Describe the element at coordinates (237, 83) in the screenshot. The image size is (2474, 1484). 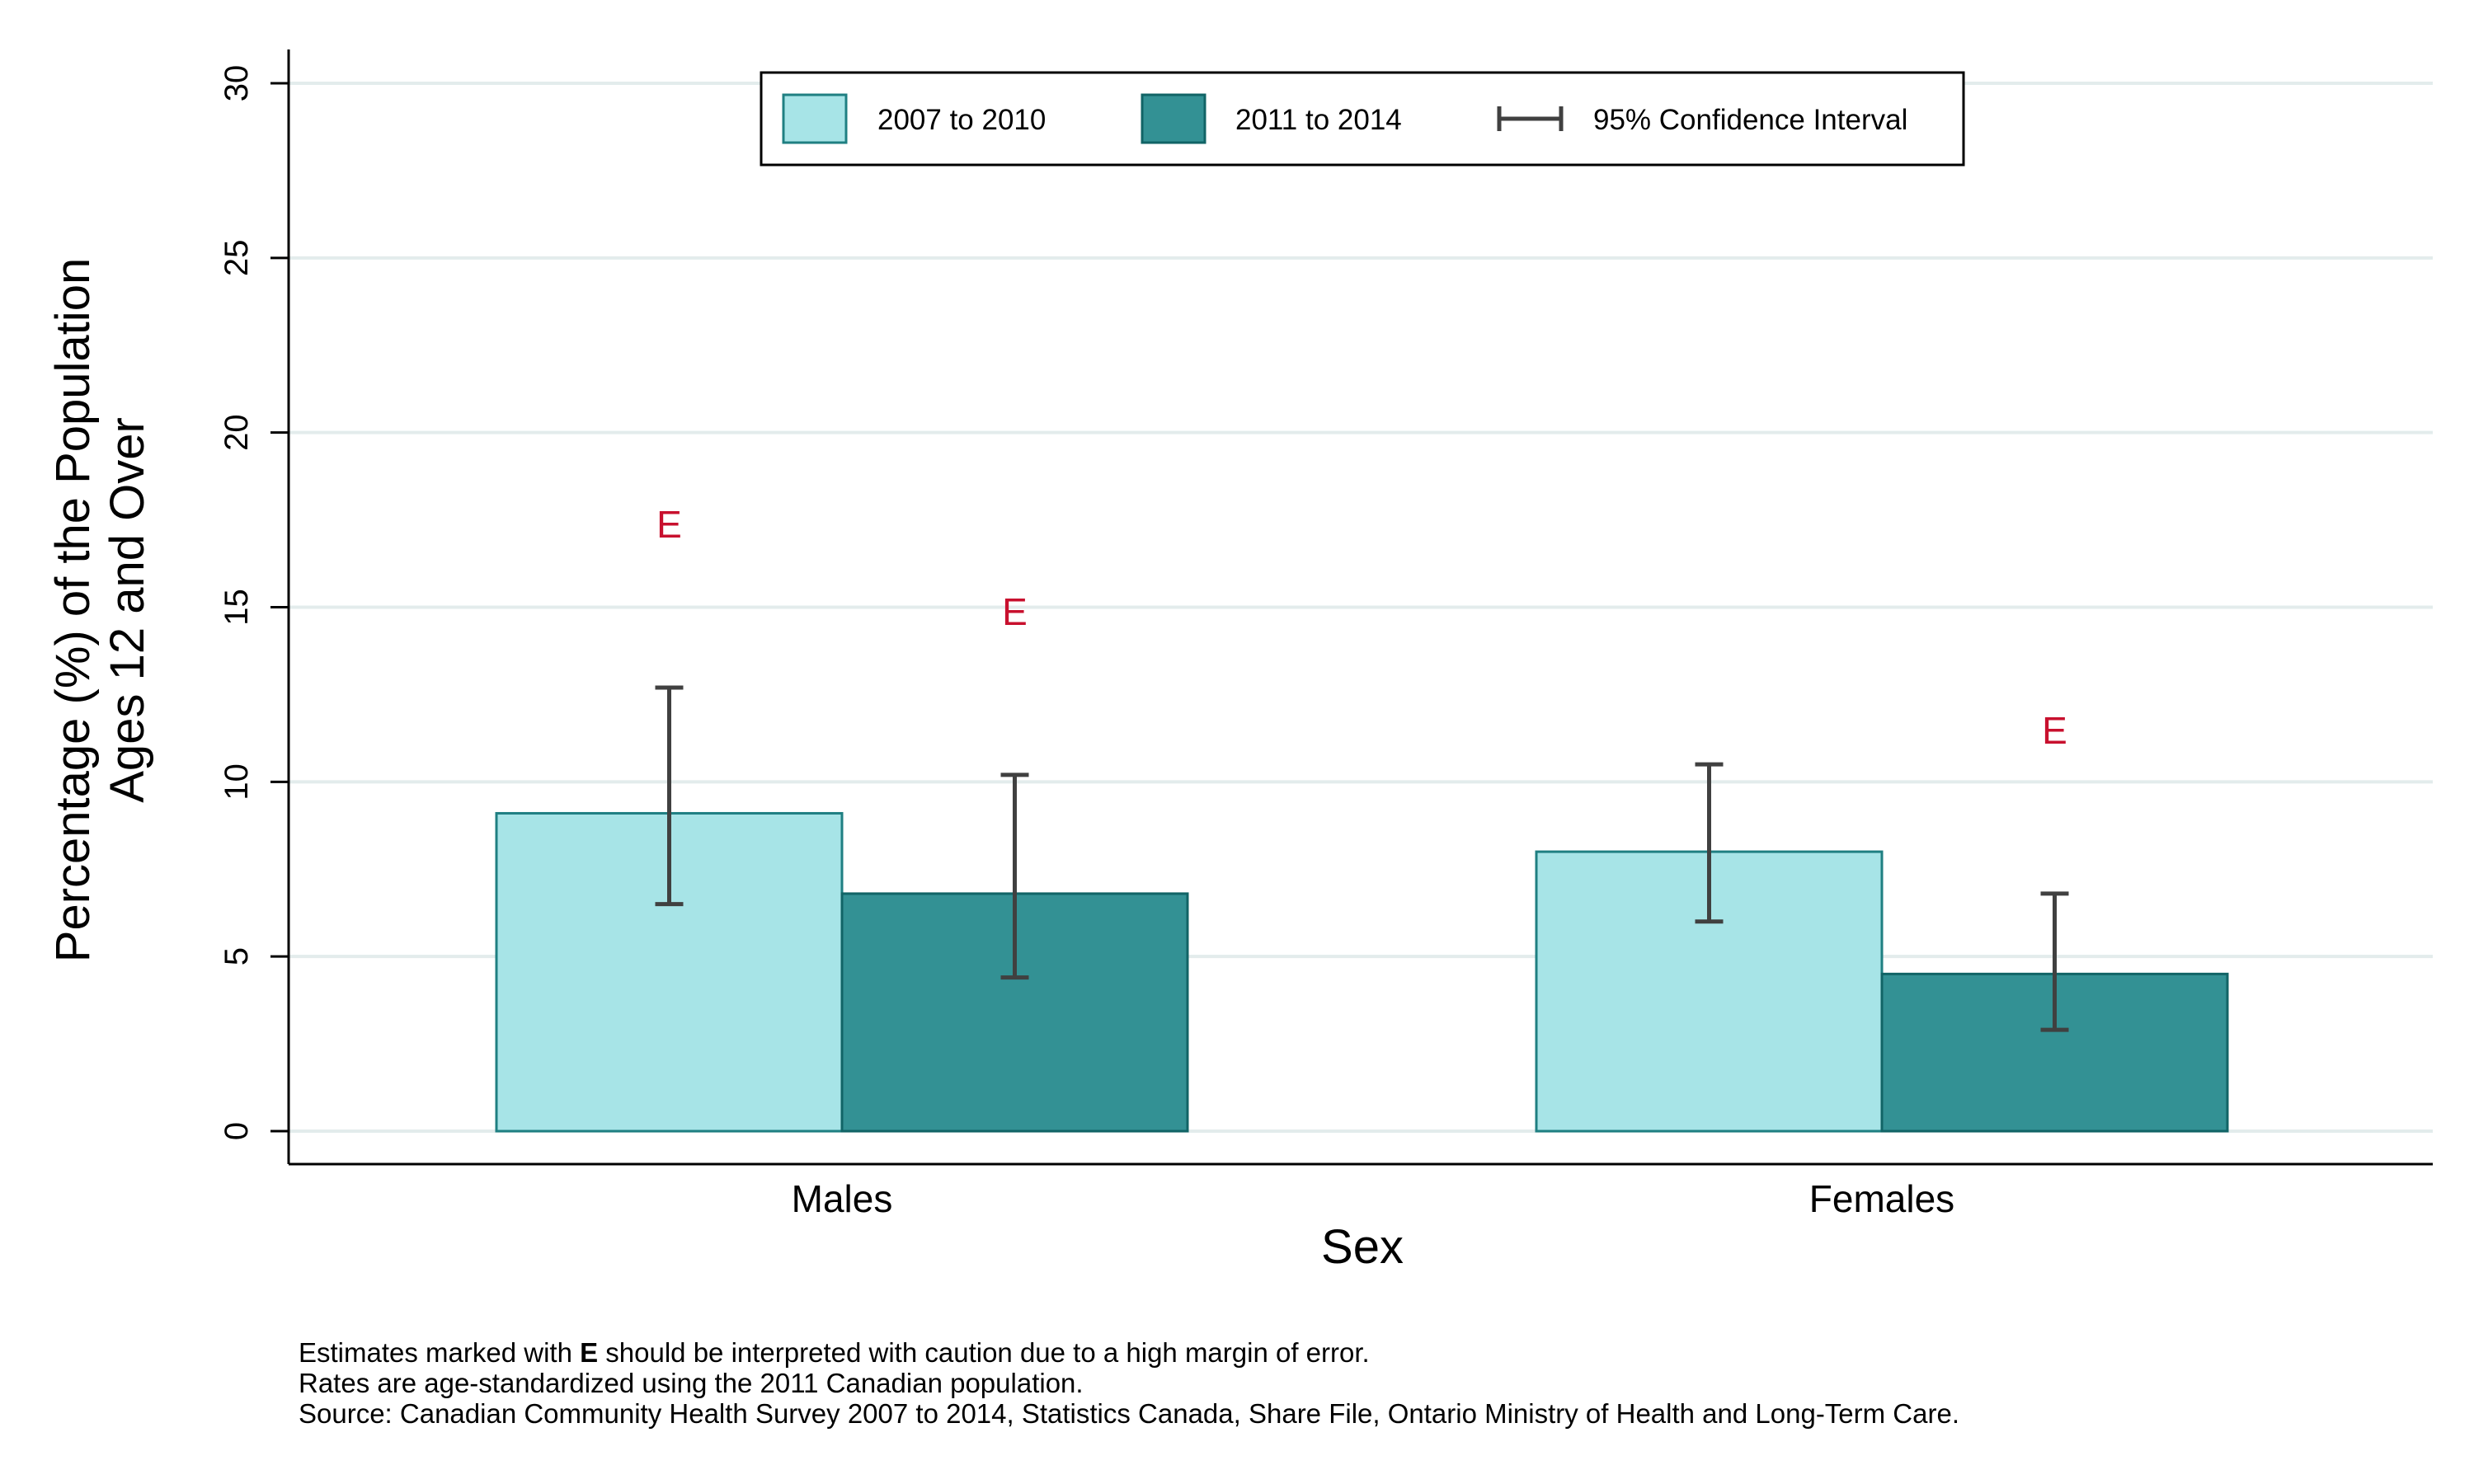
I see `y-tick-label: 30` at that location.